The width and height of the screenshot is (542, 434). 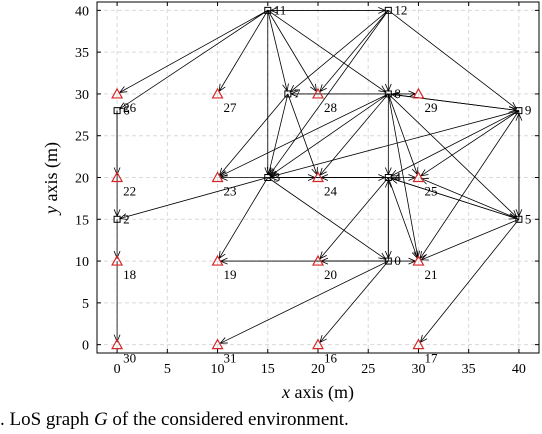 What do you see at coordinates (129, 191) in the screenshot?
I see `node-label-22: 22` at bounding box center [129, 191].